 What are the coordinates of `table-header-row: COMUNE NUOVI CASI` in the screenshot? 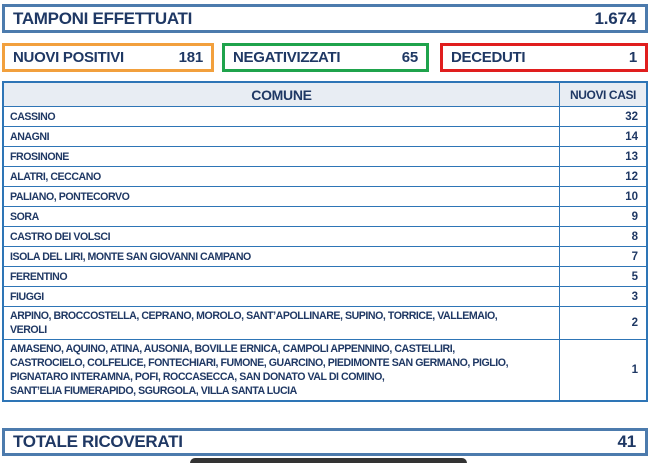 It's located at (325, 94).